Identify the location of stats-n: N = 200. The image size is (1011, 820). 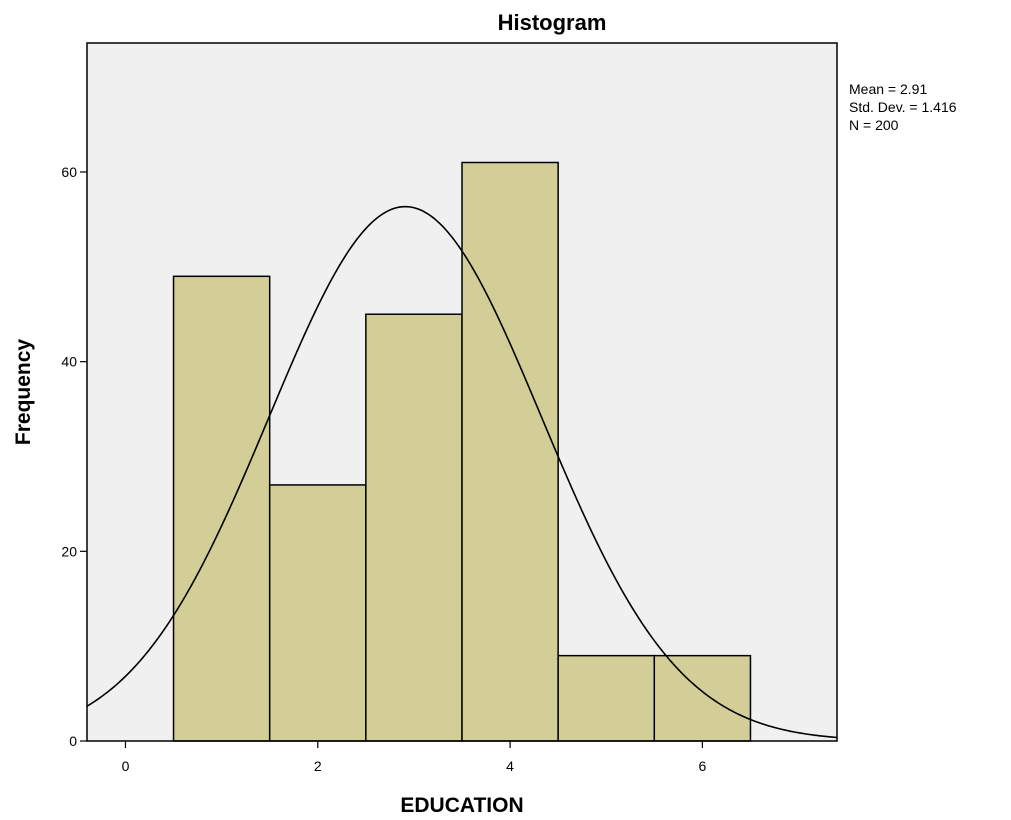
(874, 125).